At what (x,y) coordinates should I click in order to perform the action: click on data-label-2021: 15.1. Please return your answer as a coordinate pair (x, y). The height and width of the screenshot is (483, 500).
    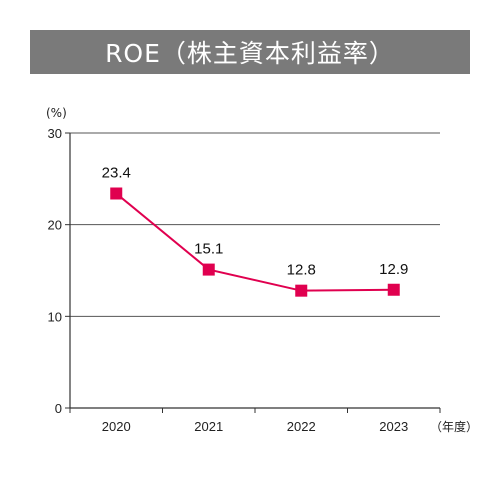
    Looking at the image, I should click on (208, 249).